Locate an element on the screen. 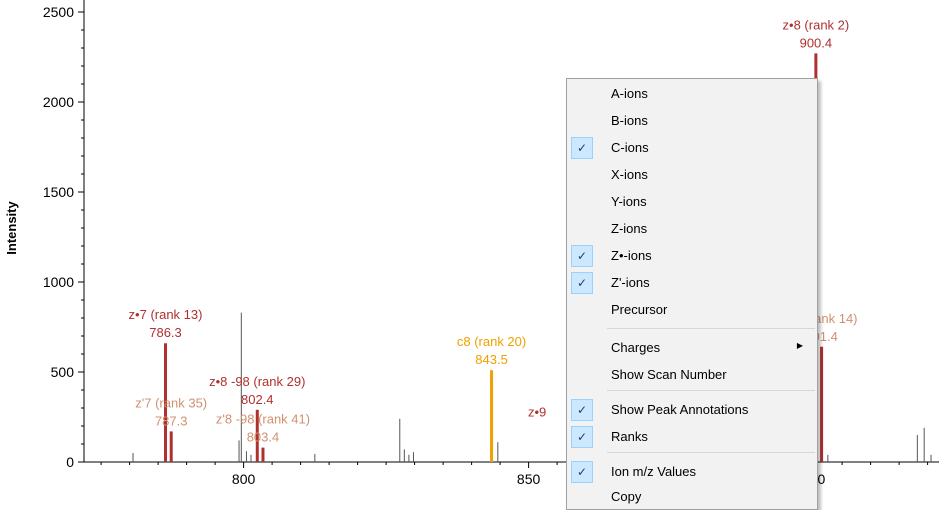  peak-annotation-label: z•7 (rank 13) is located at coordinates (166, 314).